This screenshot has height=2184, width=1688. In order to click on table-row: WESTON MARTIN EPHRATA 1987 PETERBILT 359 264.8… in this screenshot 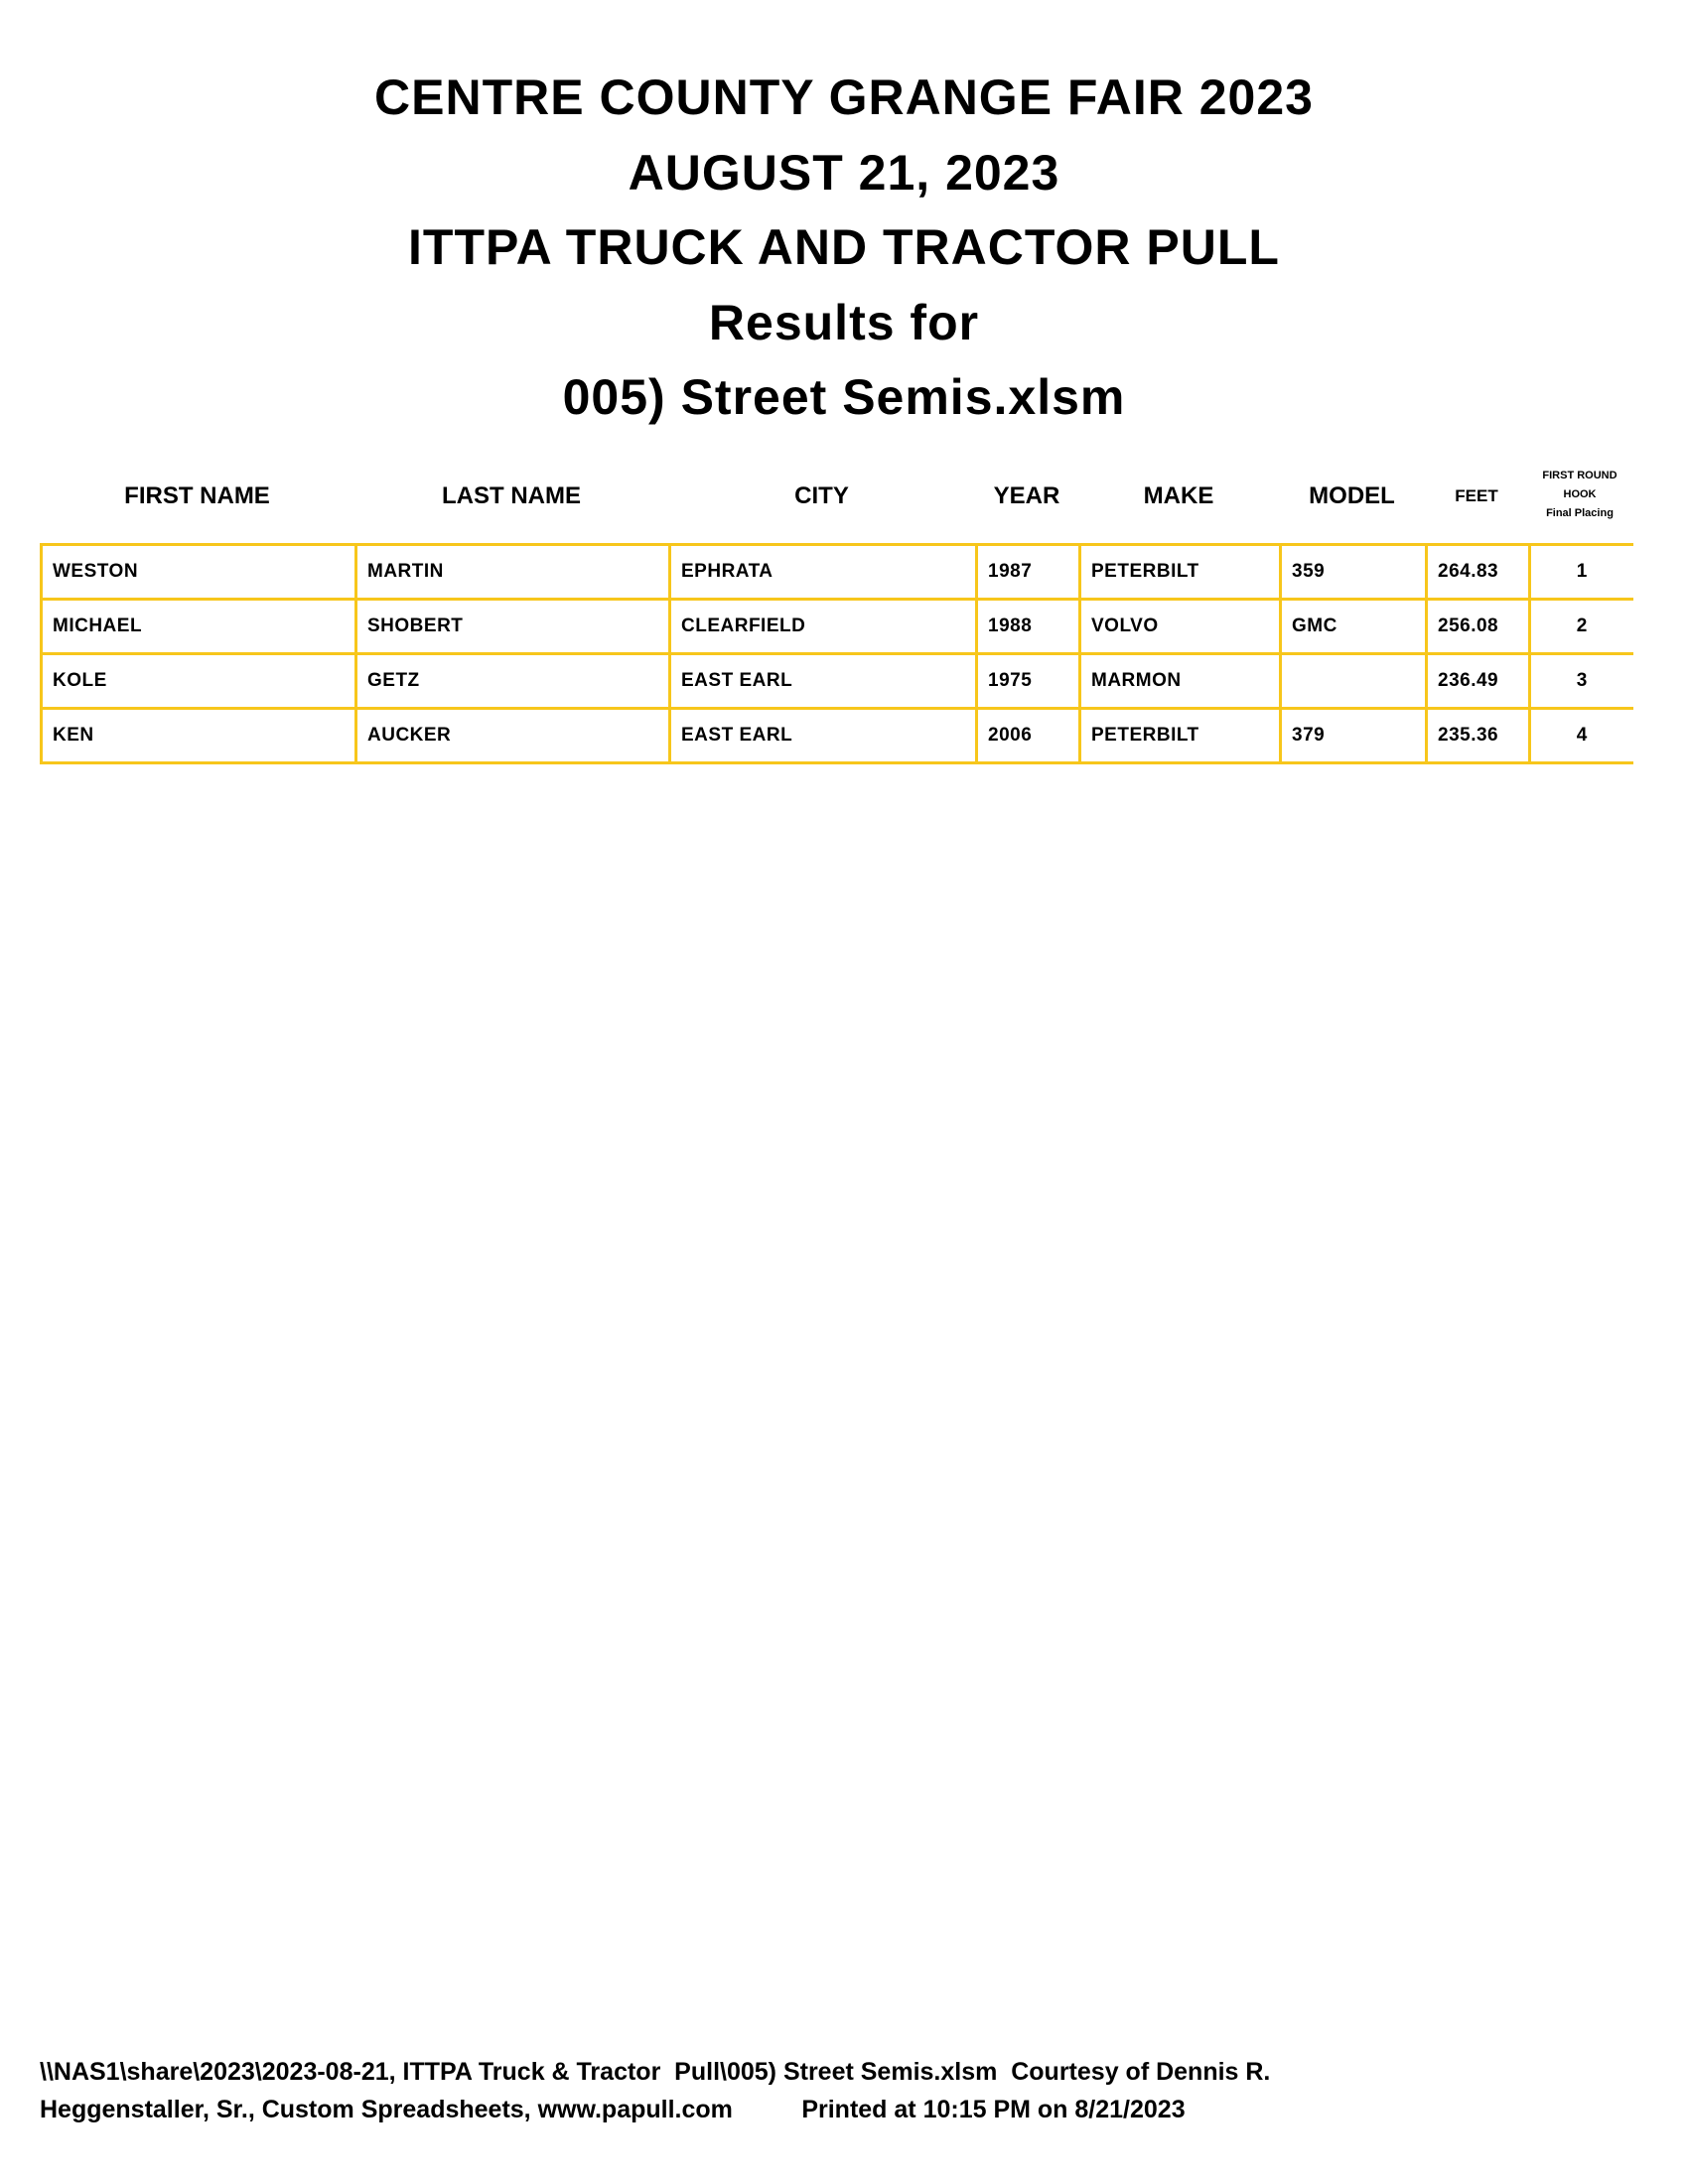, I will do `click(836, 572)`.